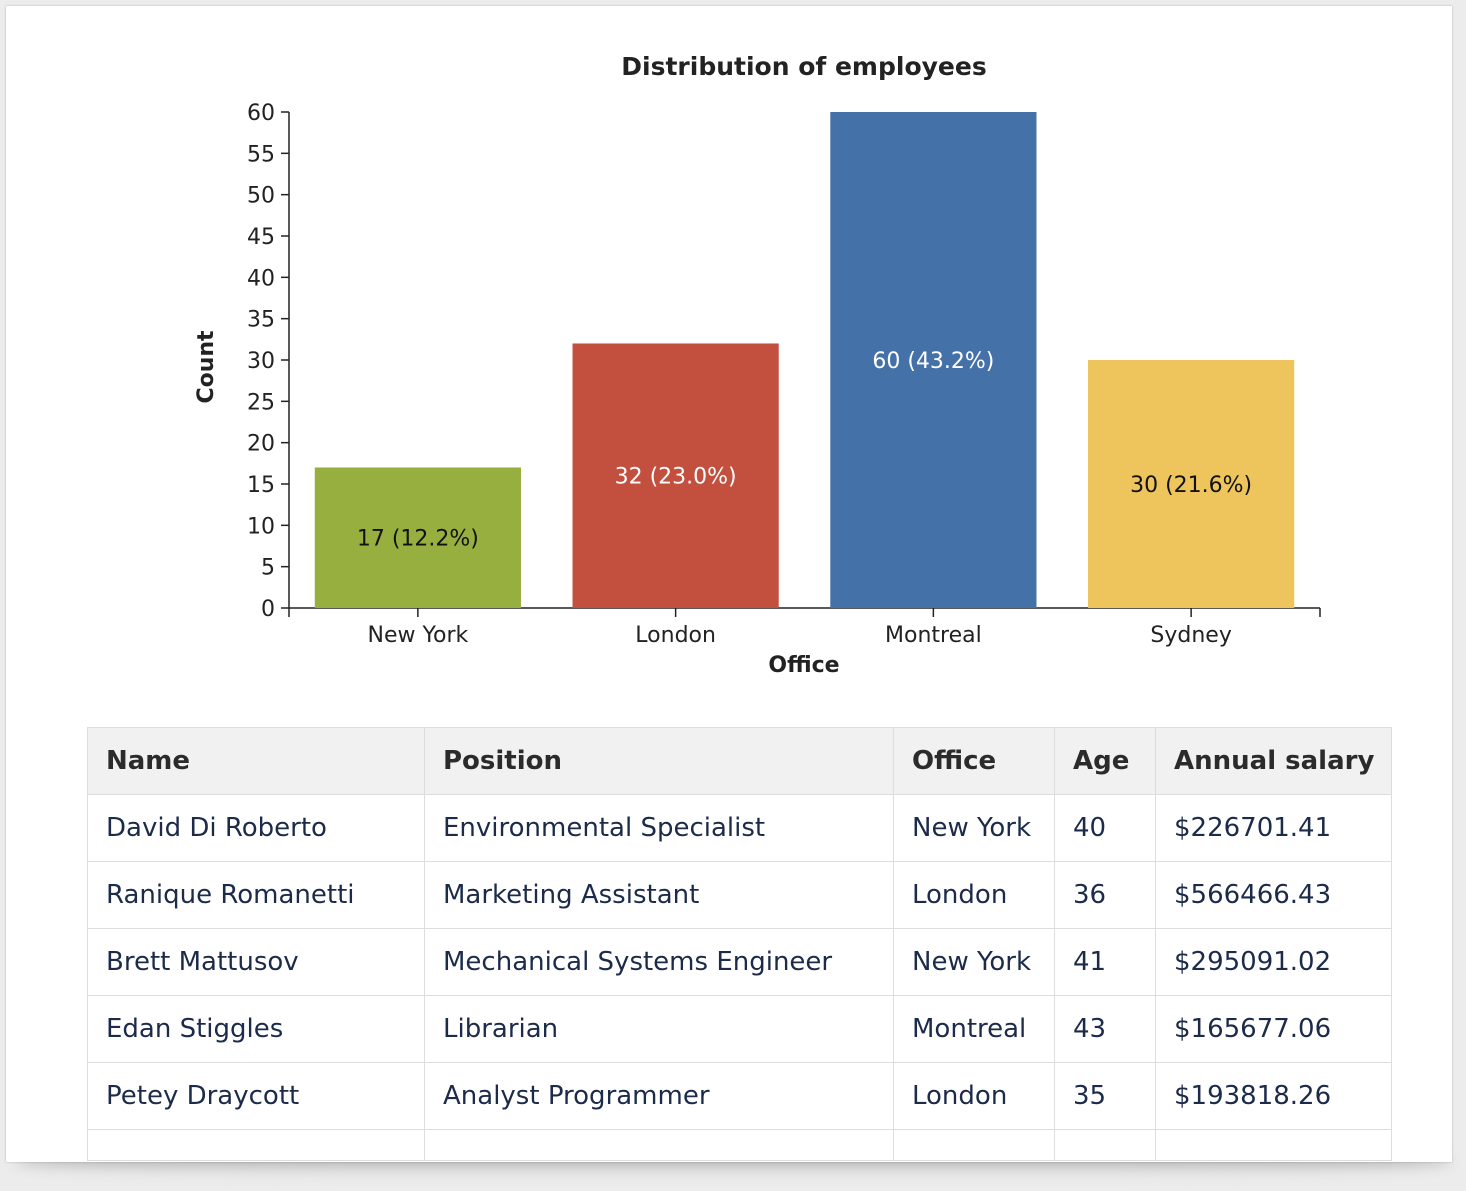 The height and width of the screenshot is (1191, 1466). Describe the element at coordinates (261, 278) in the screenshot. I see `y-tick-label: 40` at that location.